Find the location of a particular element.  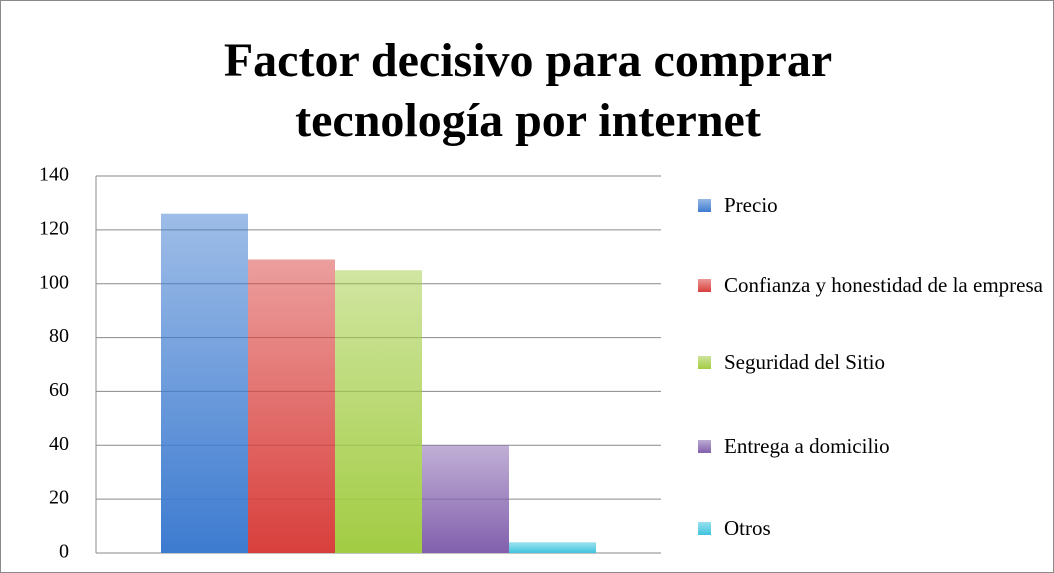

y-tick-label: 60 is located at coordinates (59, 390).